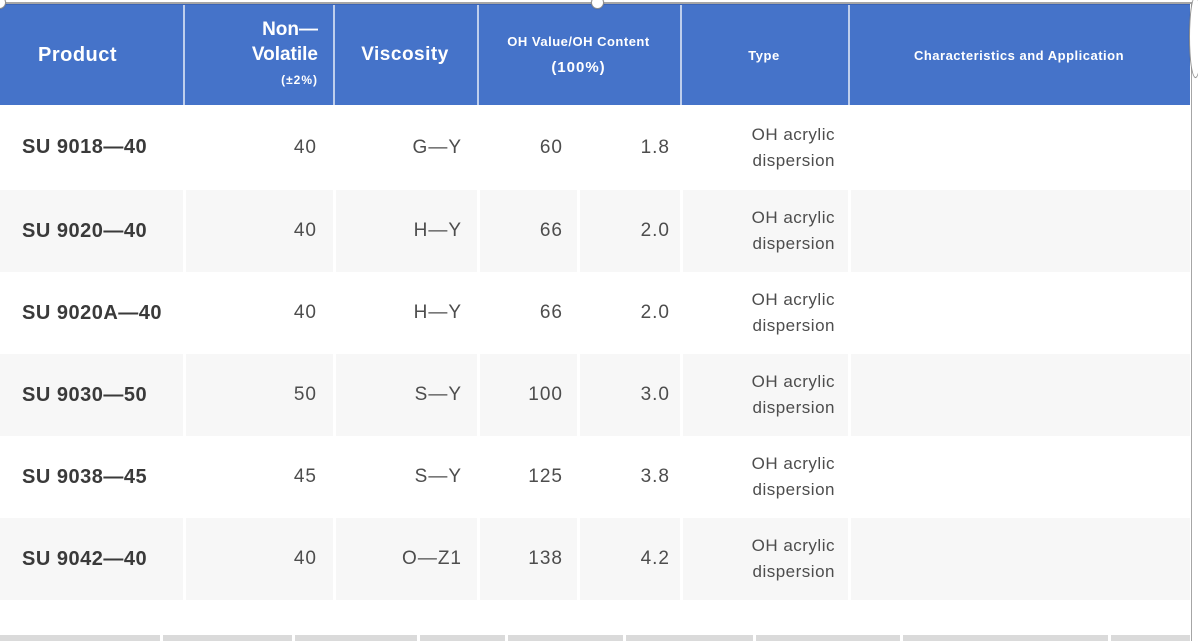 This screenshot has height=641, width=1198. Describe the element at coordinates (405, 559) in the screenshot. I see `viscosity-cell: O—Z1` at that location.